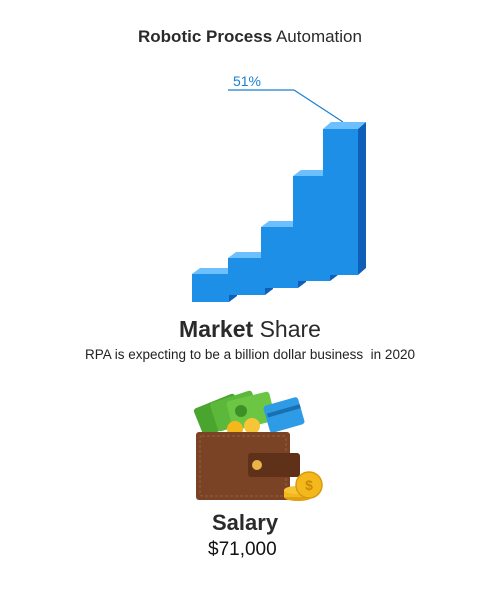 The height and width of the screenshot is (600, 500). Describe the element at coordinates (205, 36) in the screenshot. I see `title-bold: Robotic Process` at that location.